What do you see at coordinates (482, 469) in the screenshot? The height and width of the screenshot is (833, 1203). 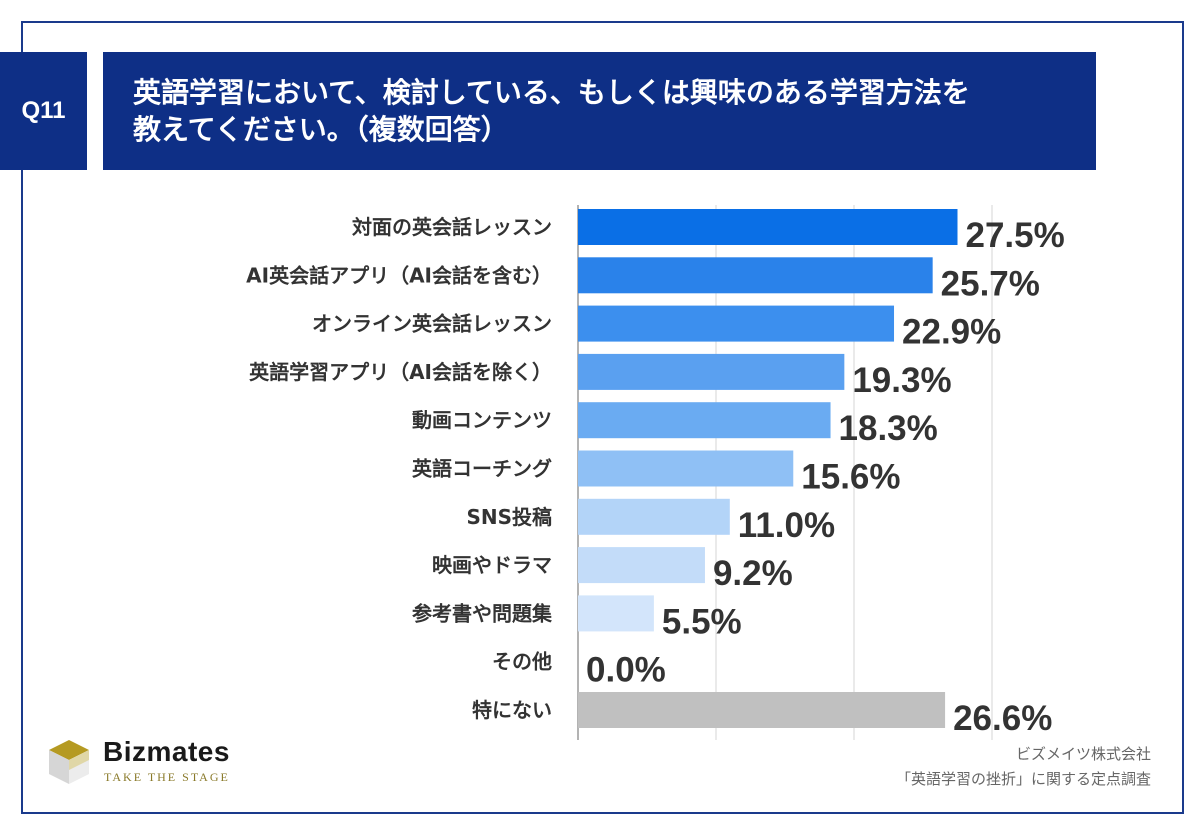 I see `category-label: 英語コーチング` at bounding box center [482, 469].